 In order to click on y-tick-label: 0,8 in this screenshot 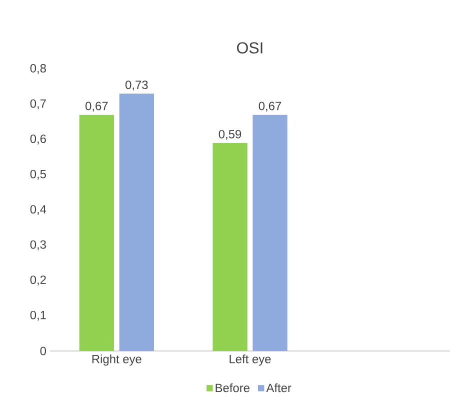, I will do `click(38, 69)`.